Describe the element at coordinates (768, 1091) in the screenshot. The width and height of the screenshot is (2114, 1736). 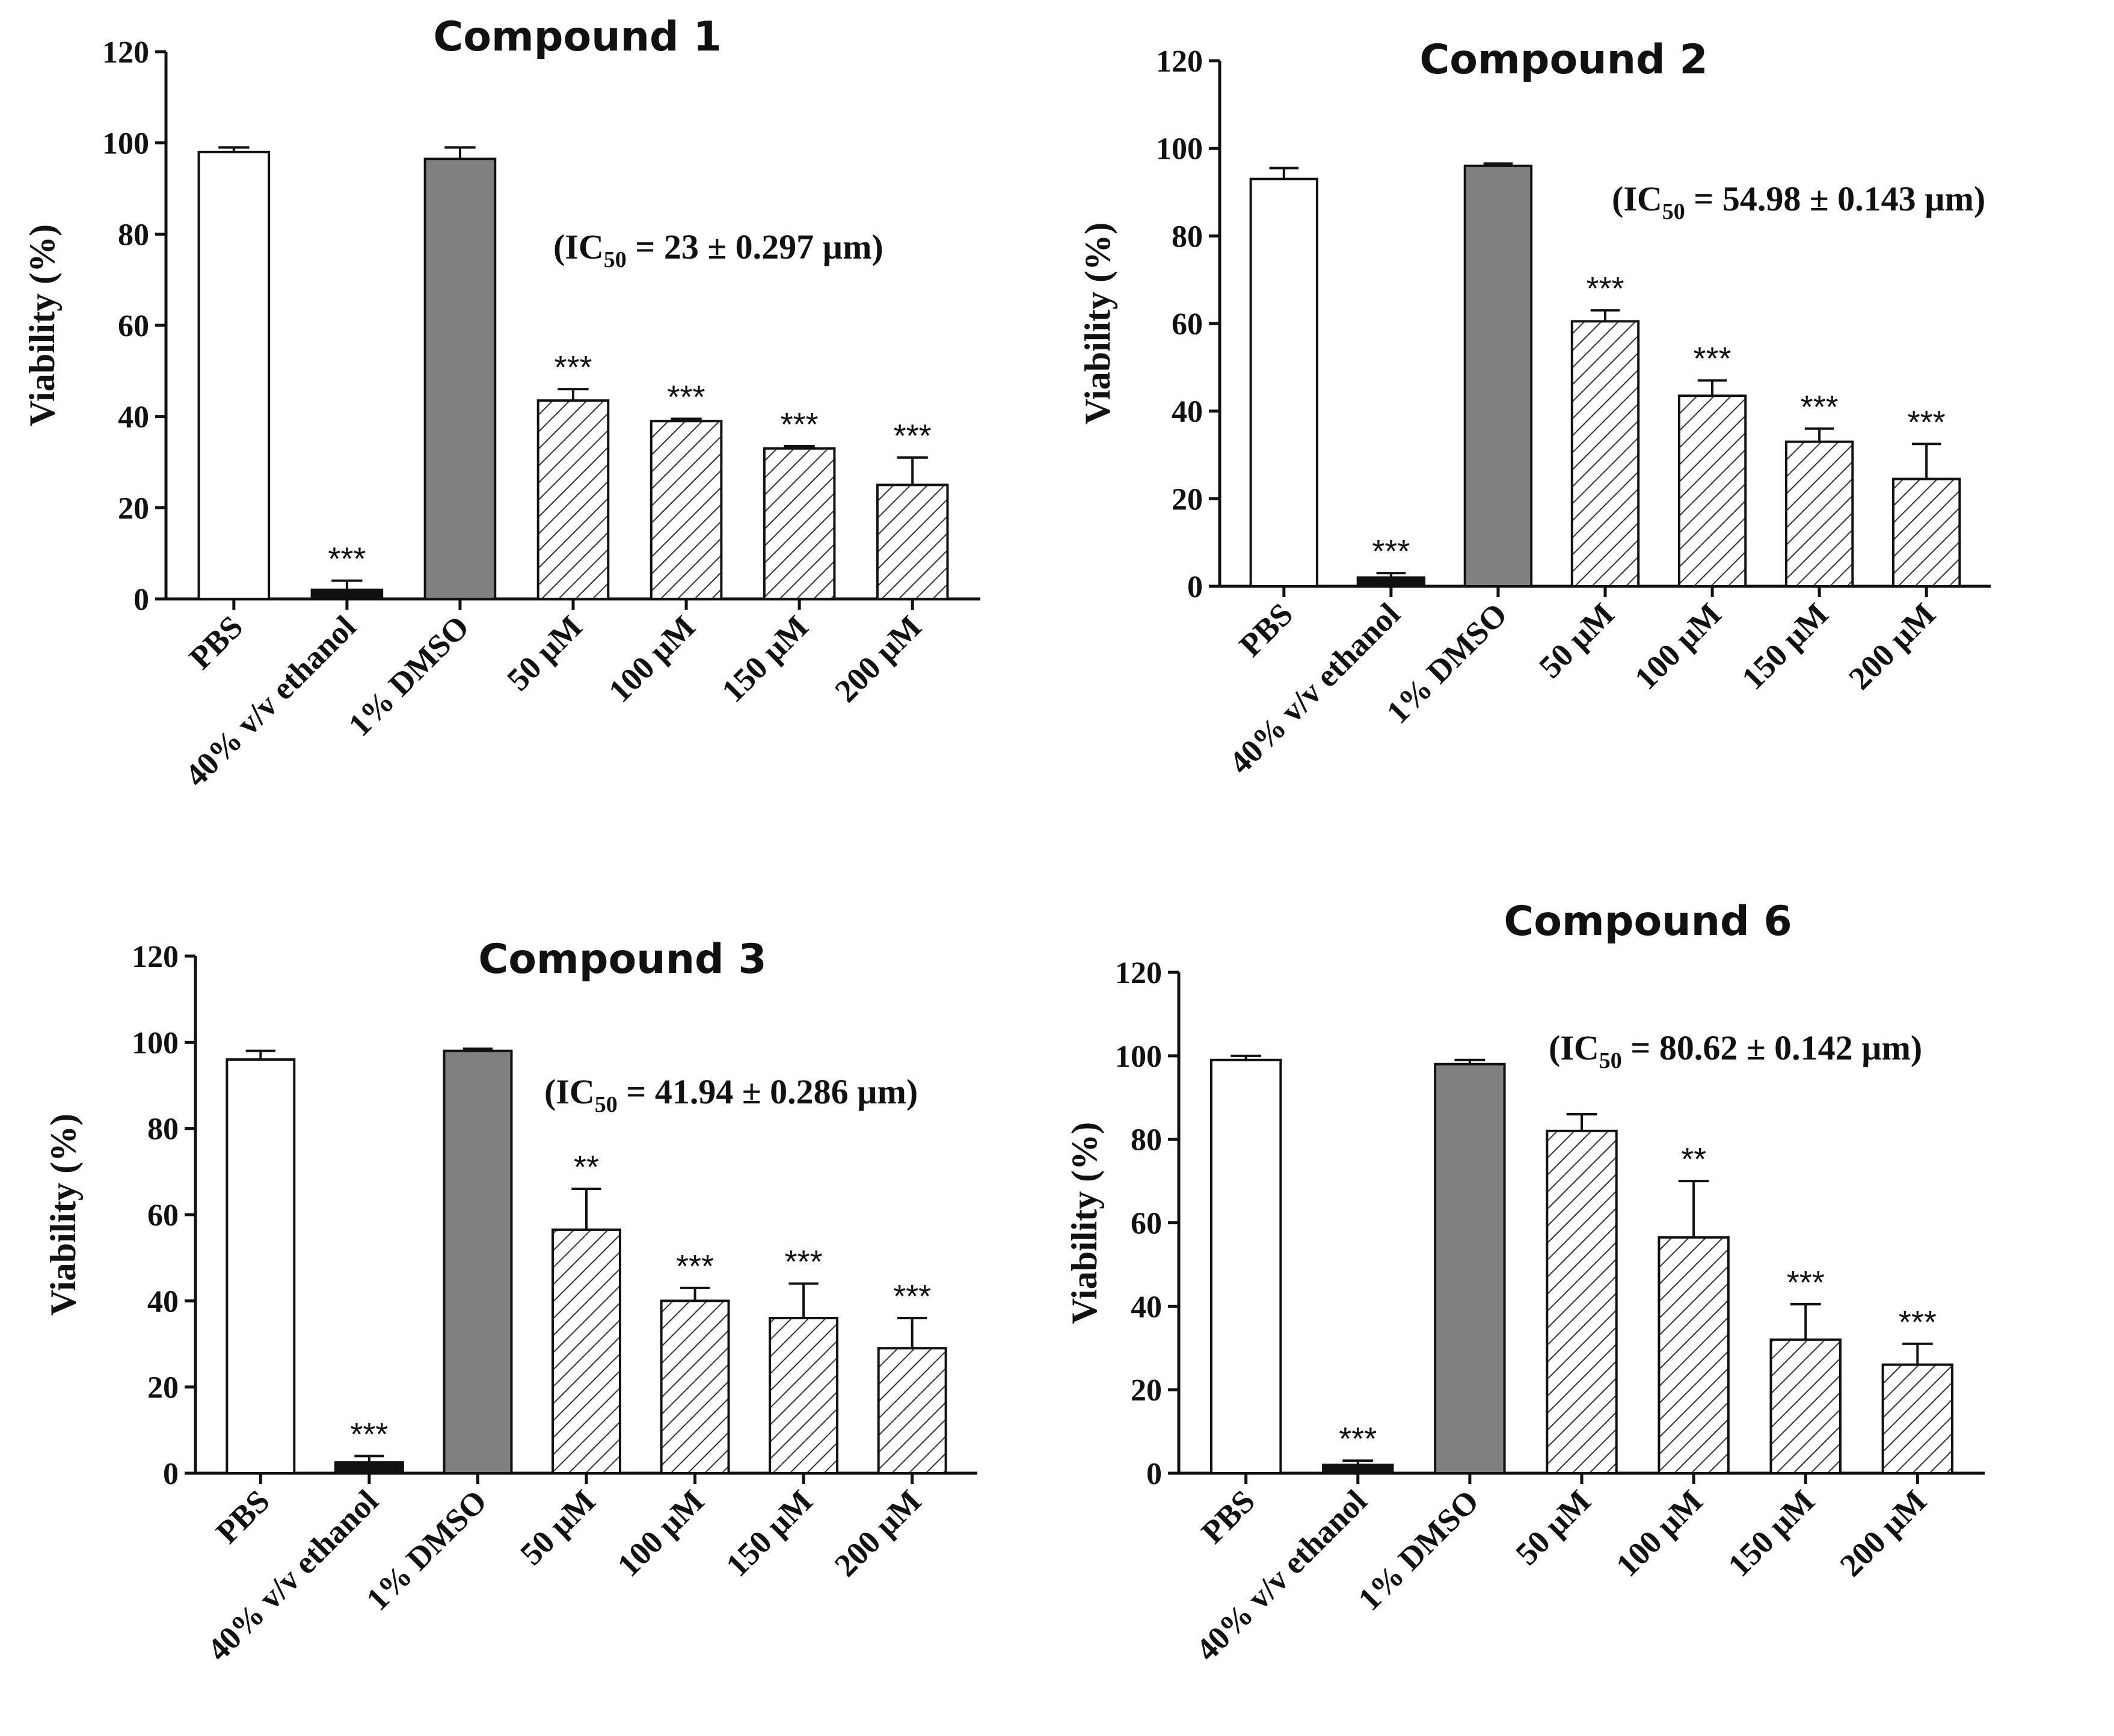
I see `ic50-value: = 41.94 ± 0.286 µm)` at that location.